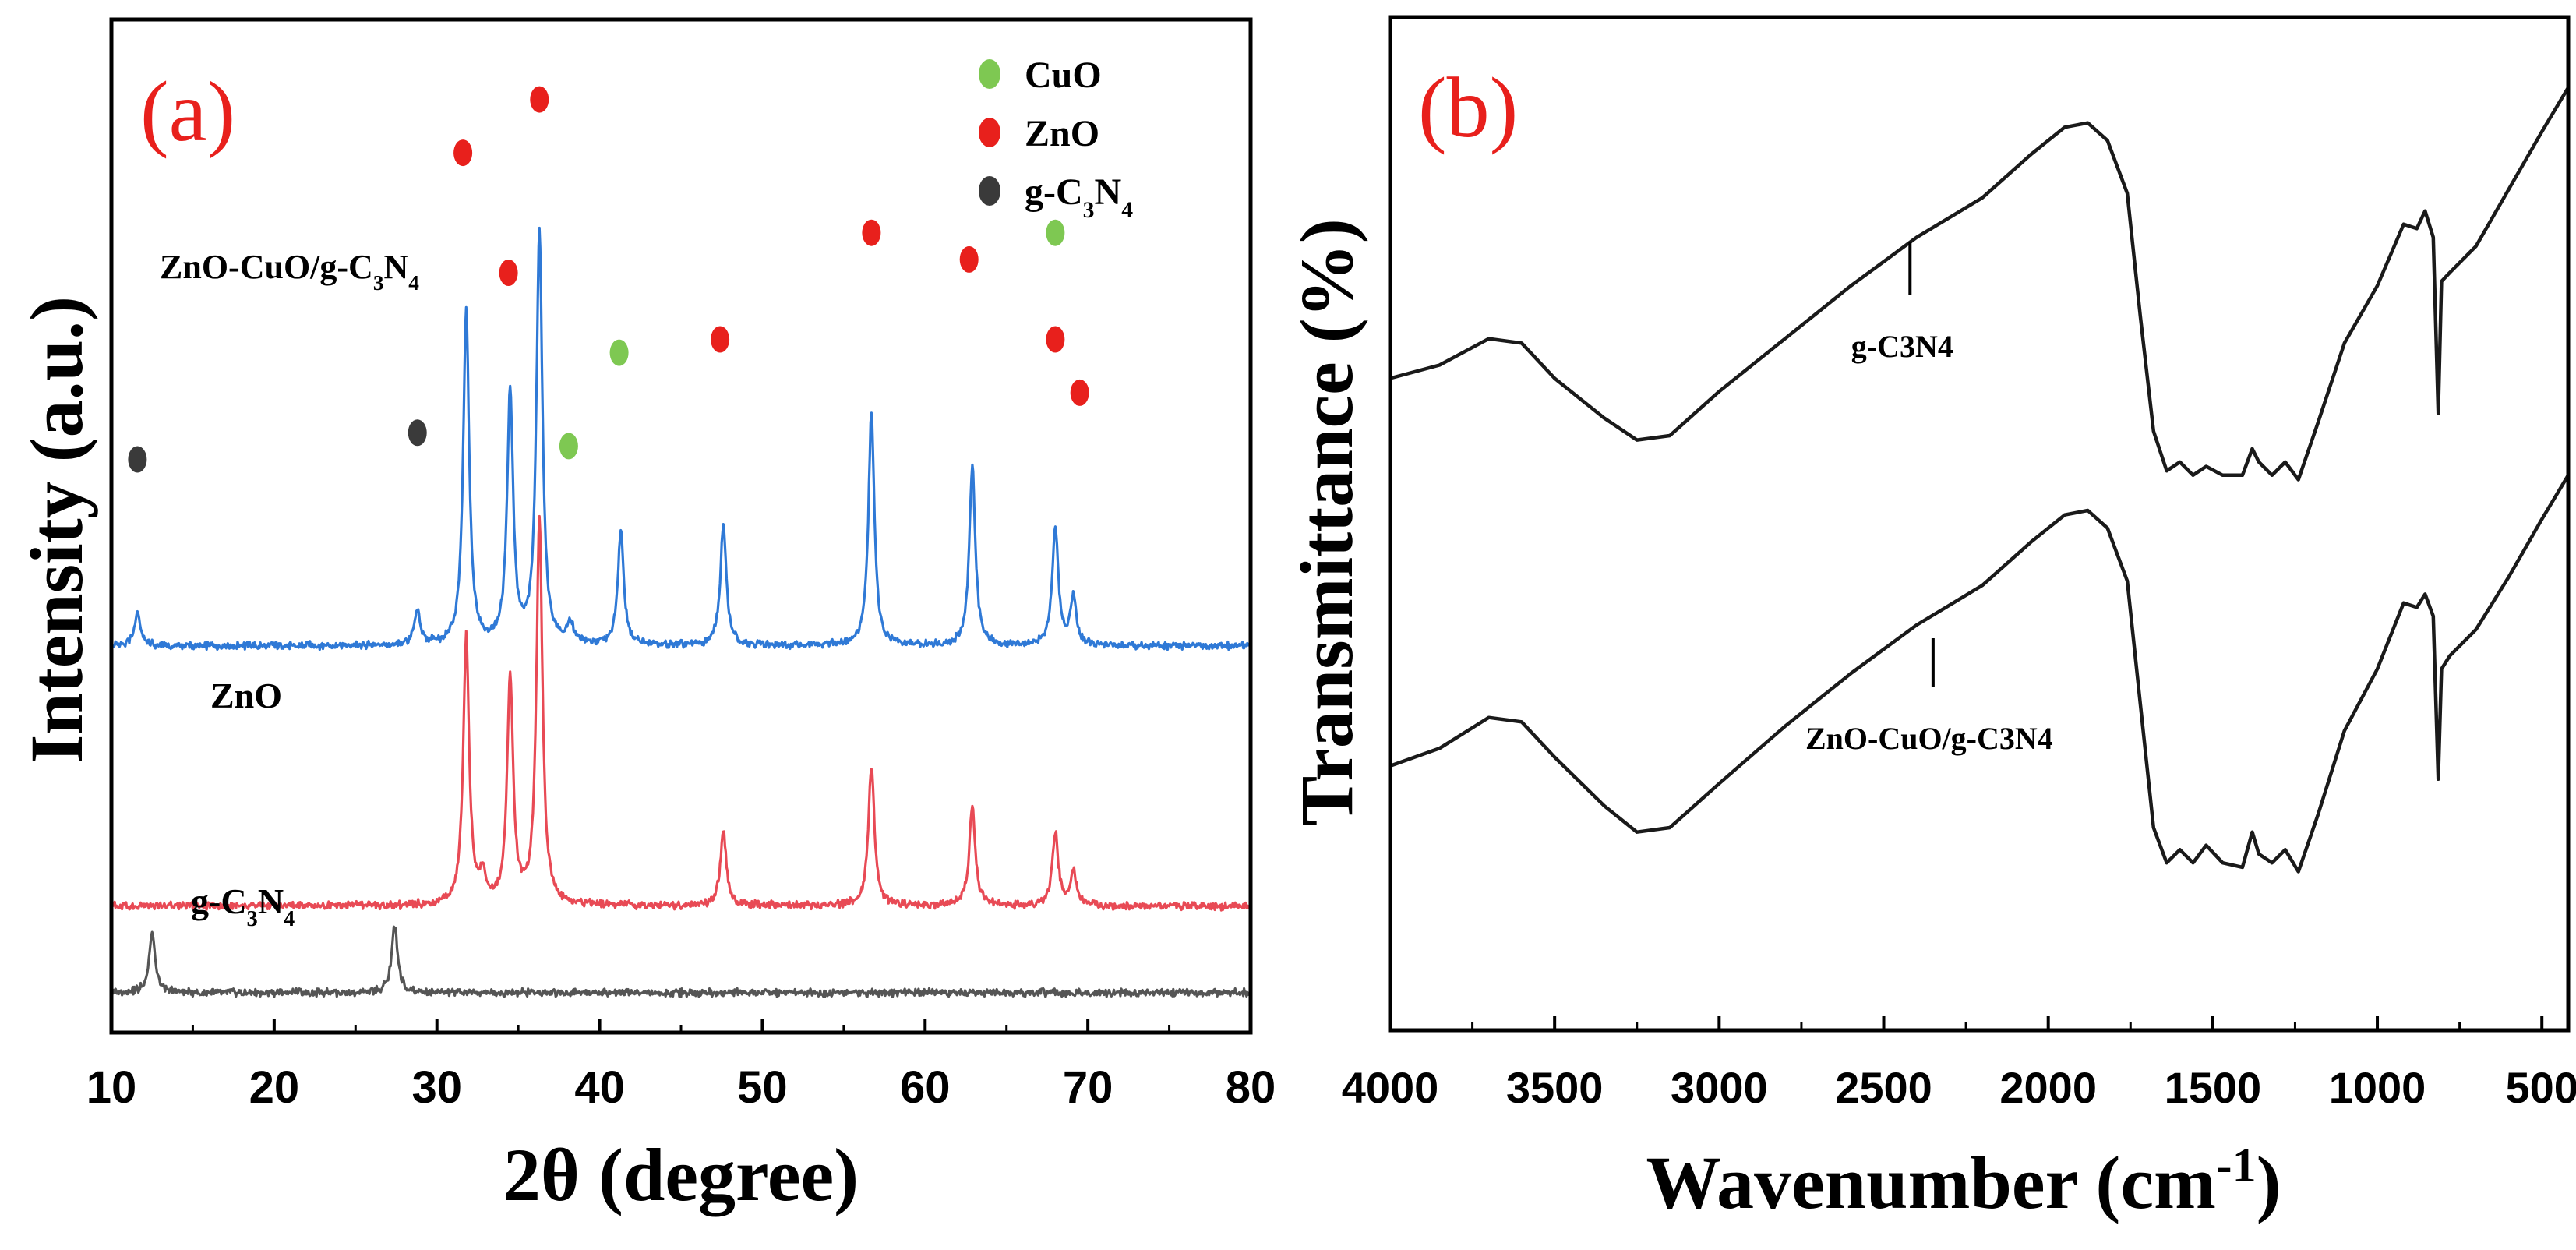  I want to click on panel-a-x-tick-label: 50, so click(762, 1087).